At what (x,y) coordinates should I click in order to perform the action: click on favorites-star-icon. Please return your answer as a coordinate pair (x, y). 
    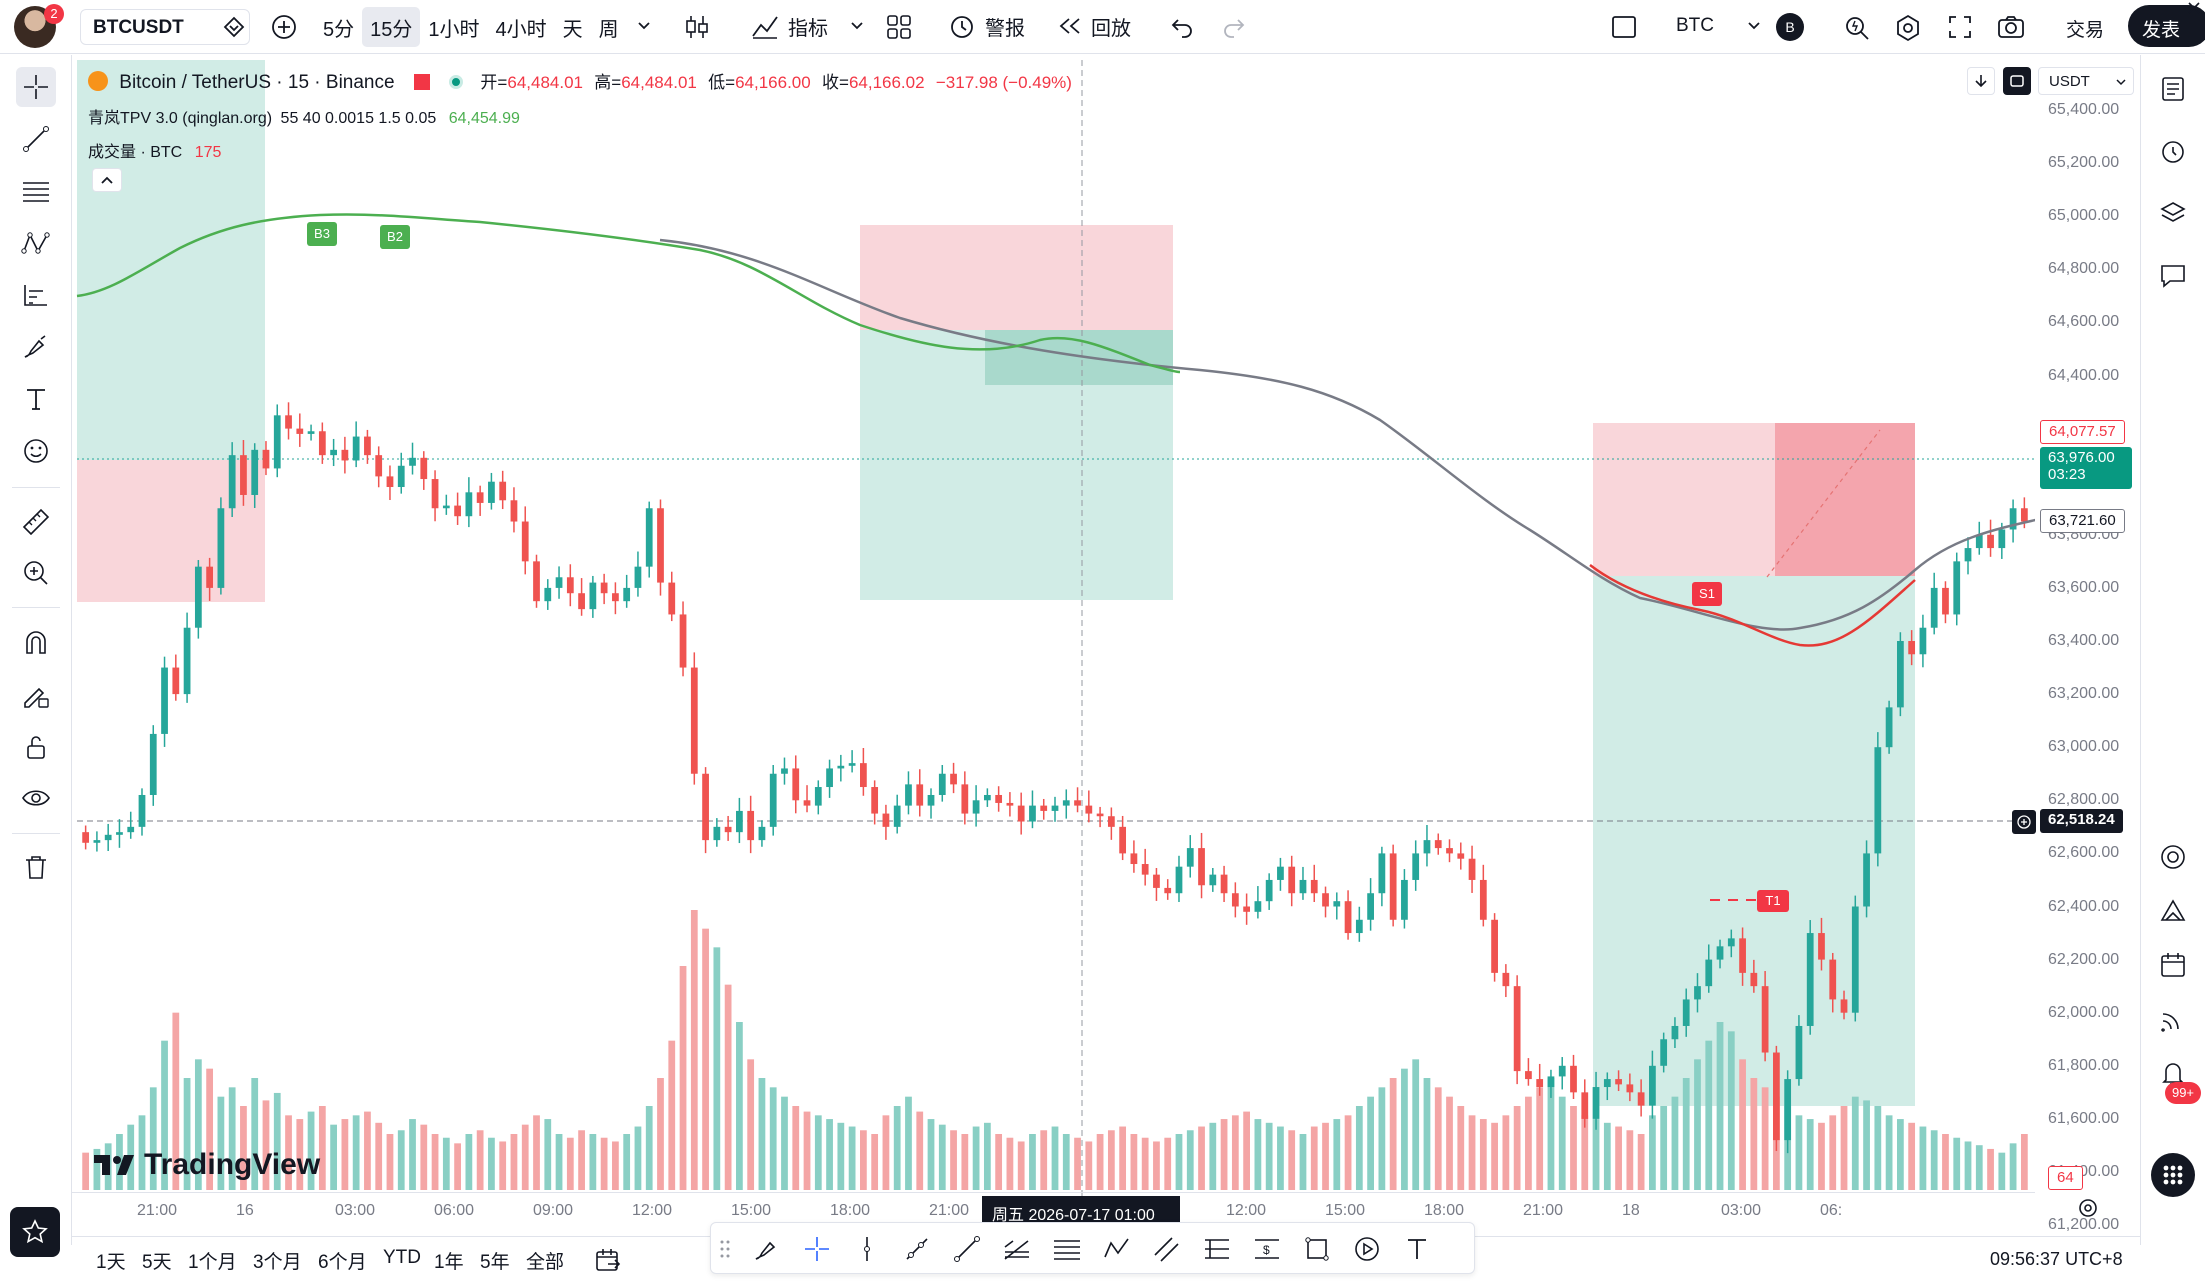
    Looking at the image, I should click on (35, 1232).